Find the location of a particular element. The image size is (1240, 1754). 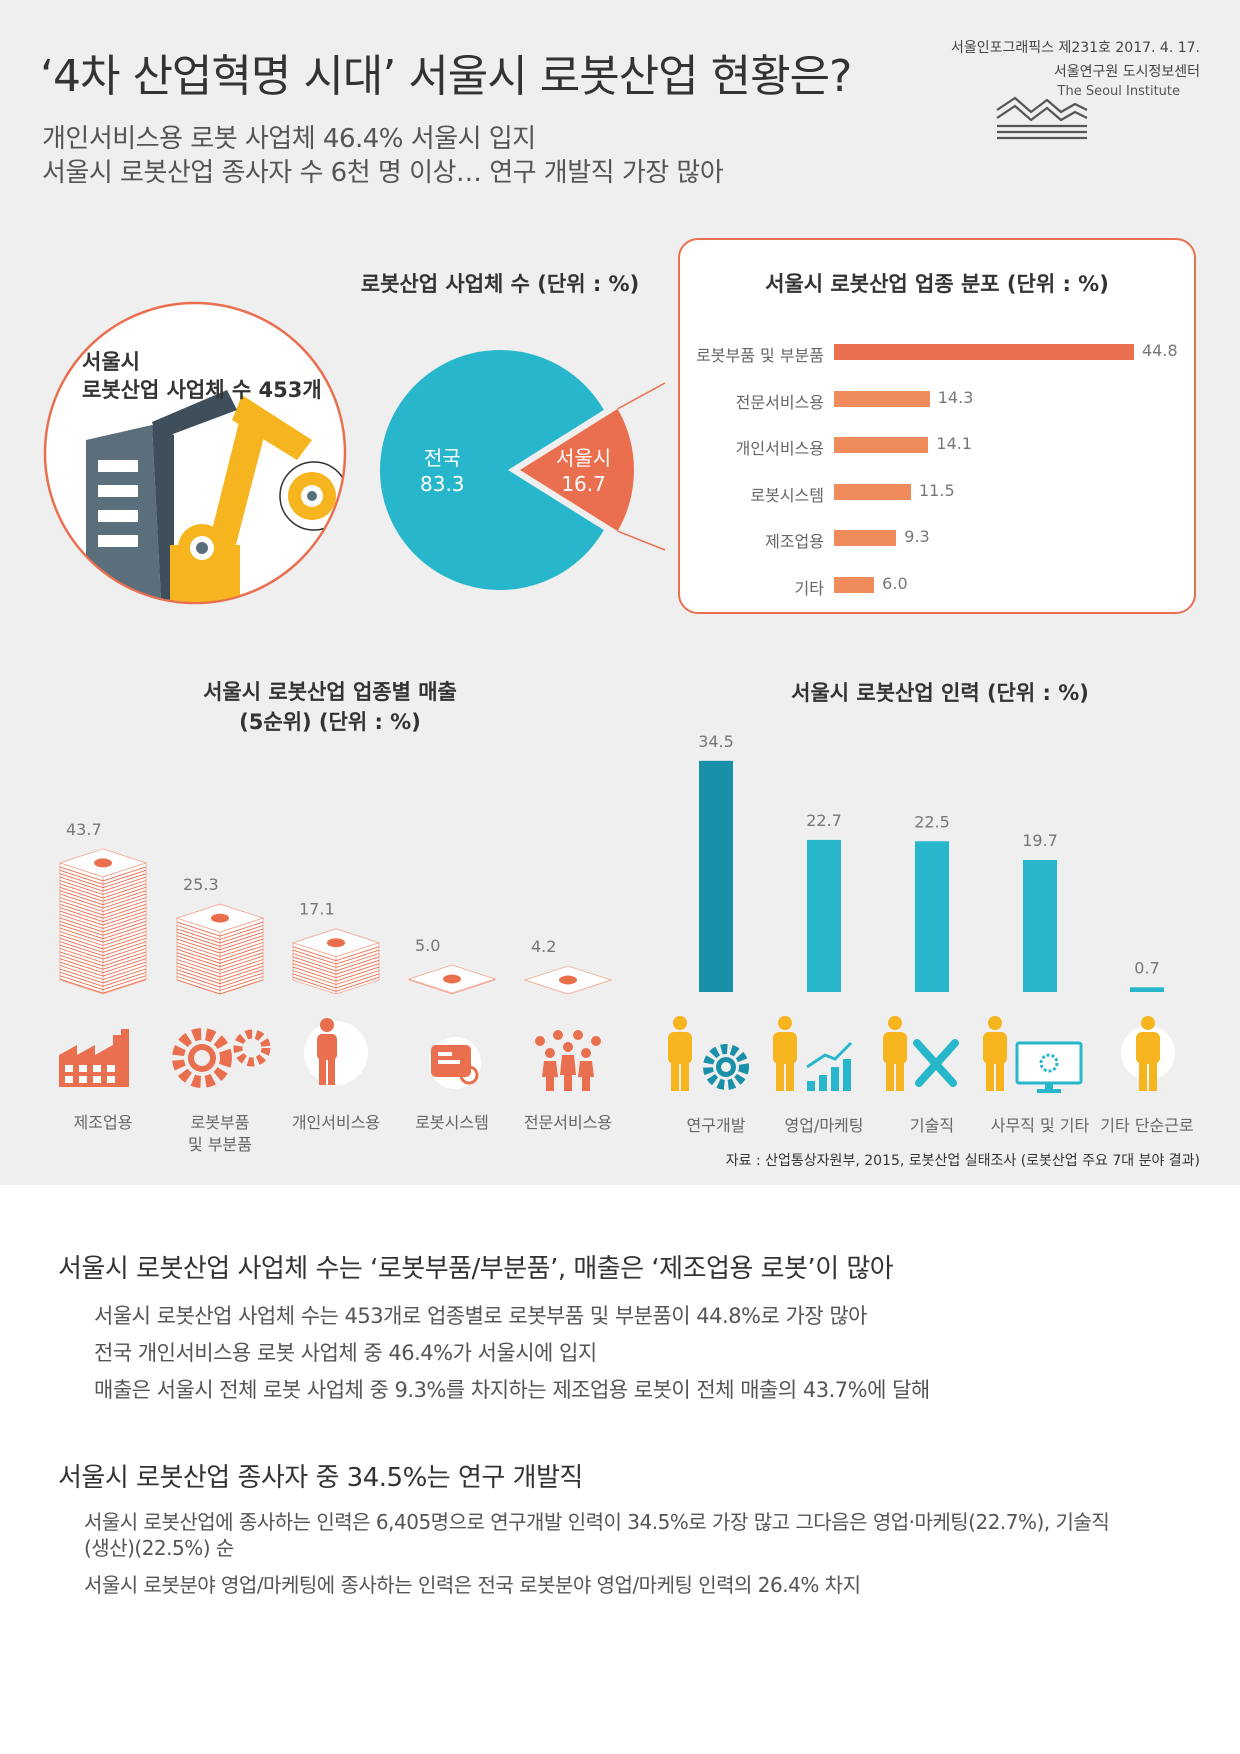

workforce-category-label: 사무직 및 기타 is located at coordinates (1040, 1125).